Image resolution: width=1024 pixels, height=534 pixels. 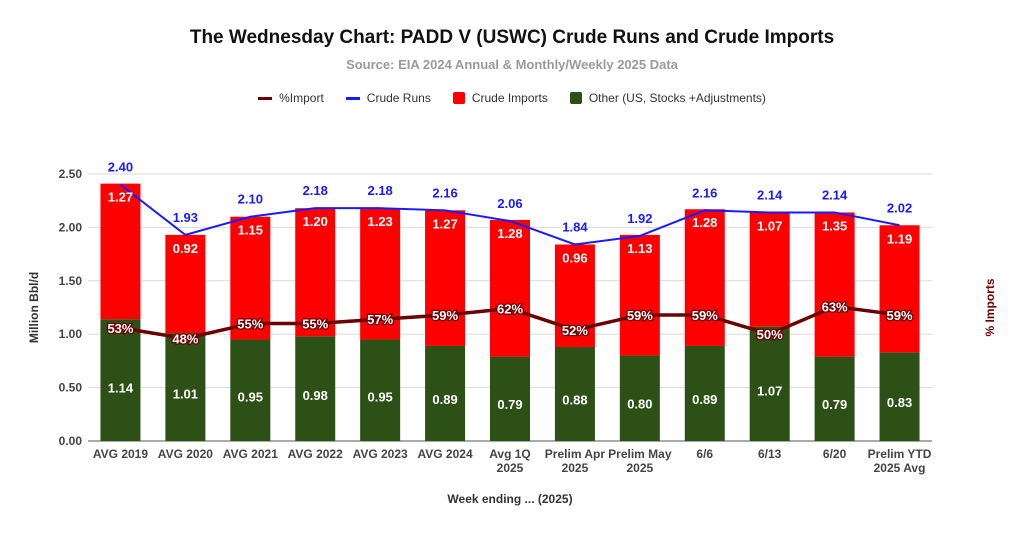 I want to click on y-tick-label: 1.00, so click(x=71, y=334).